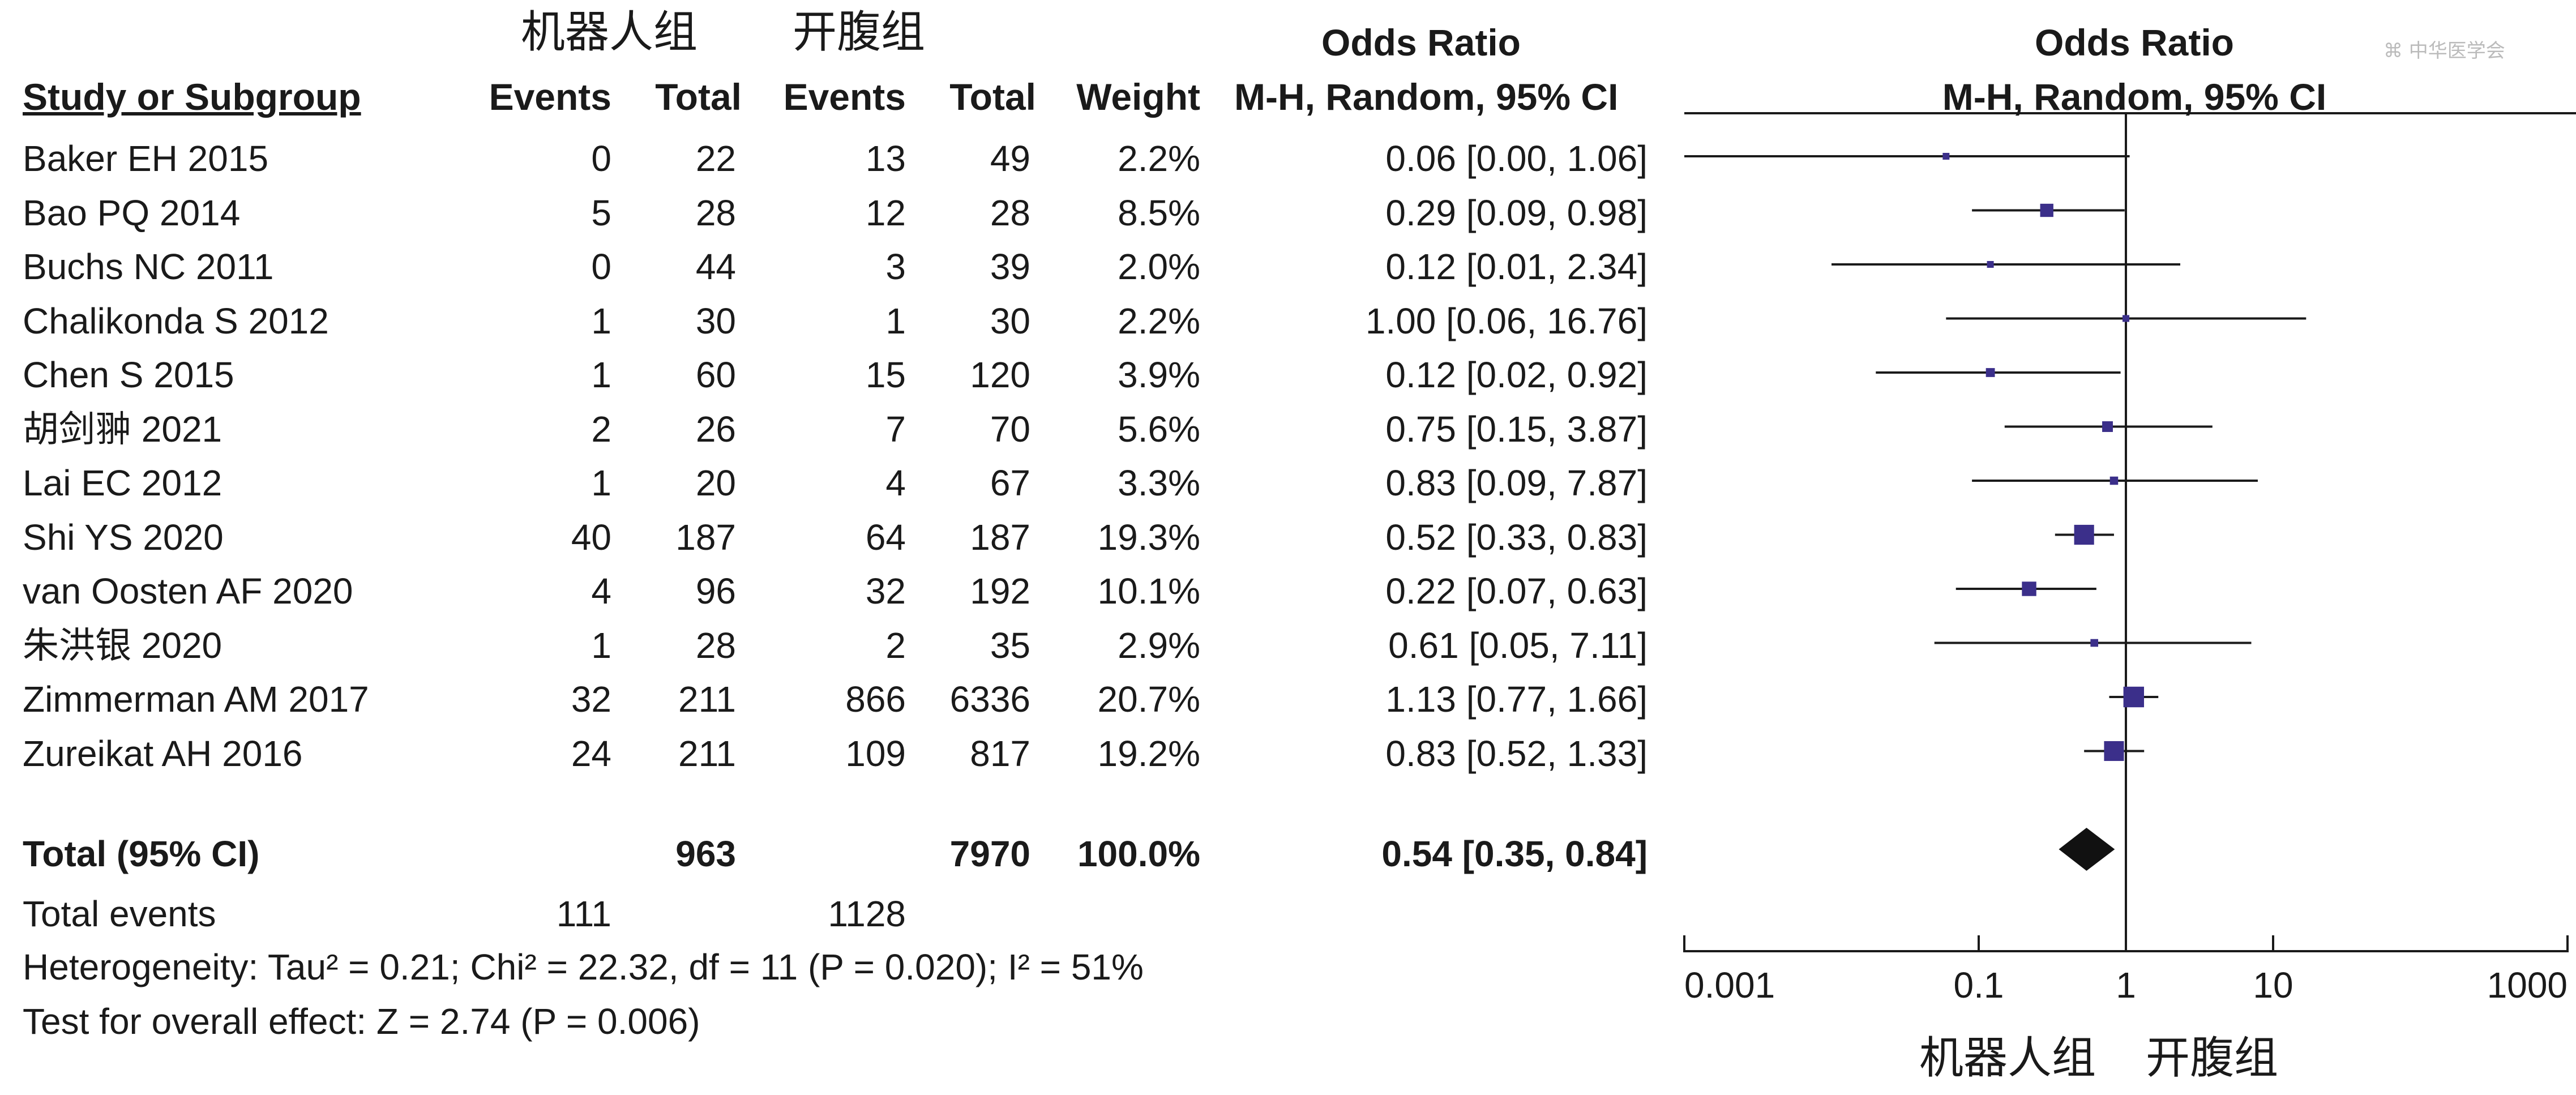  I want to click on robot-group-label: 机器人组, so click(609, 32).